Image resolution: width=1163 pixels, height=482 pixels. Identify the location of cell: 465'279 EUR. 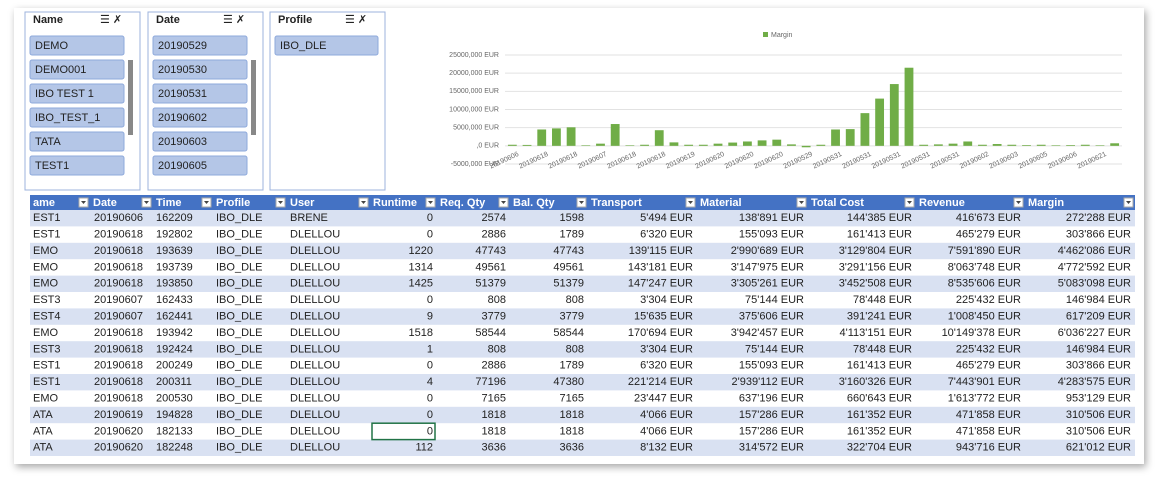
(988, 235).